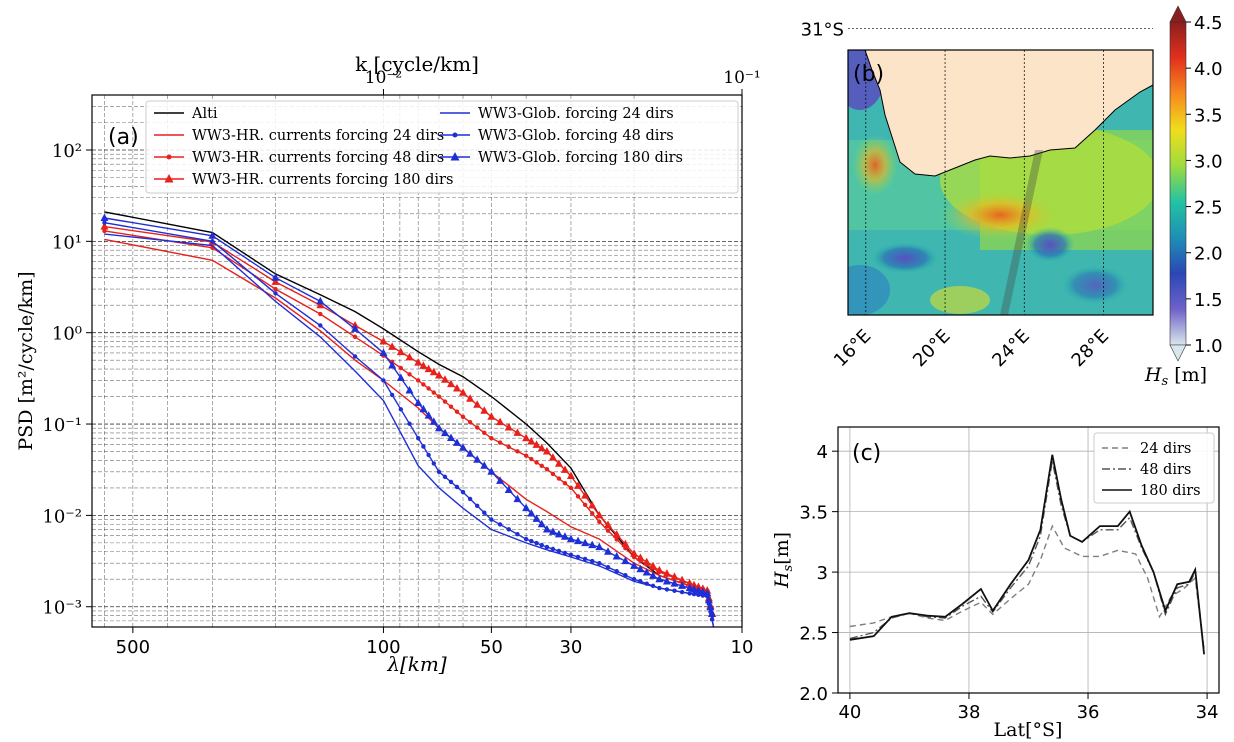 The image size is (1234, 742). Describe the element at coordinates (169, 178) in the screenshot. I see `legend-marker` at that location.